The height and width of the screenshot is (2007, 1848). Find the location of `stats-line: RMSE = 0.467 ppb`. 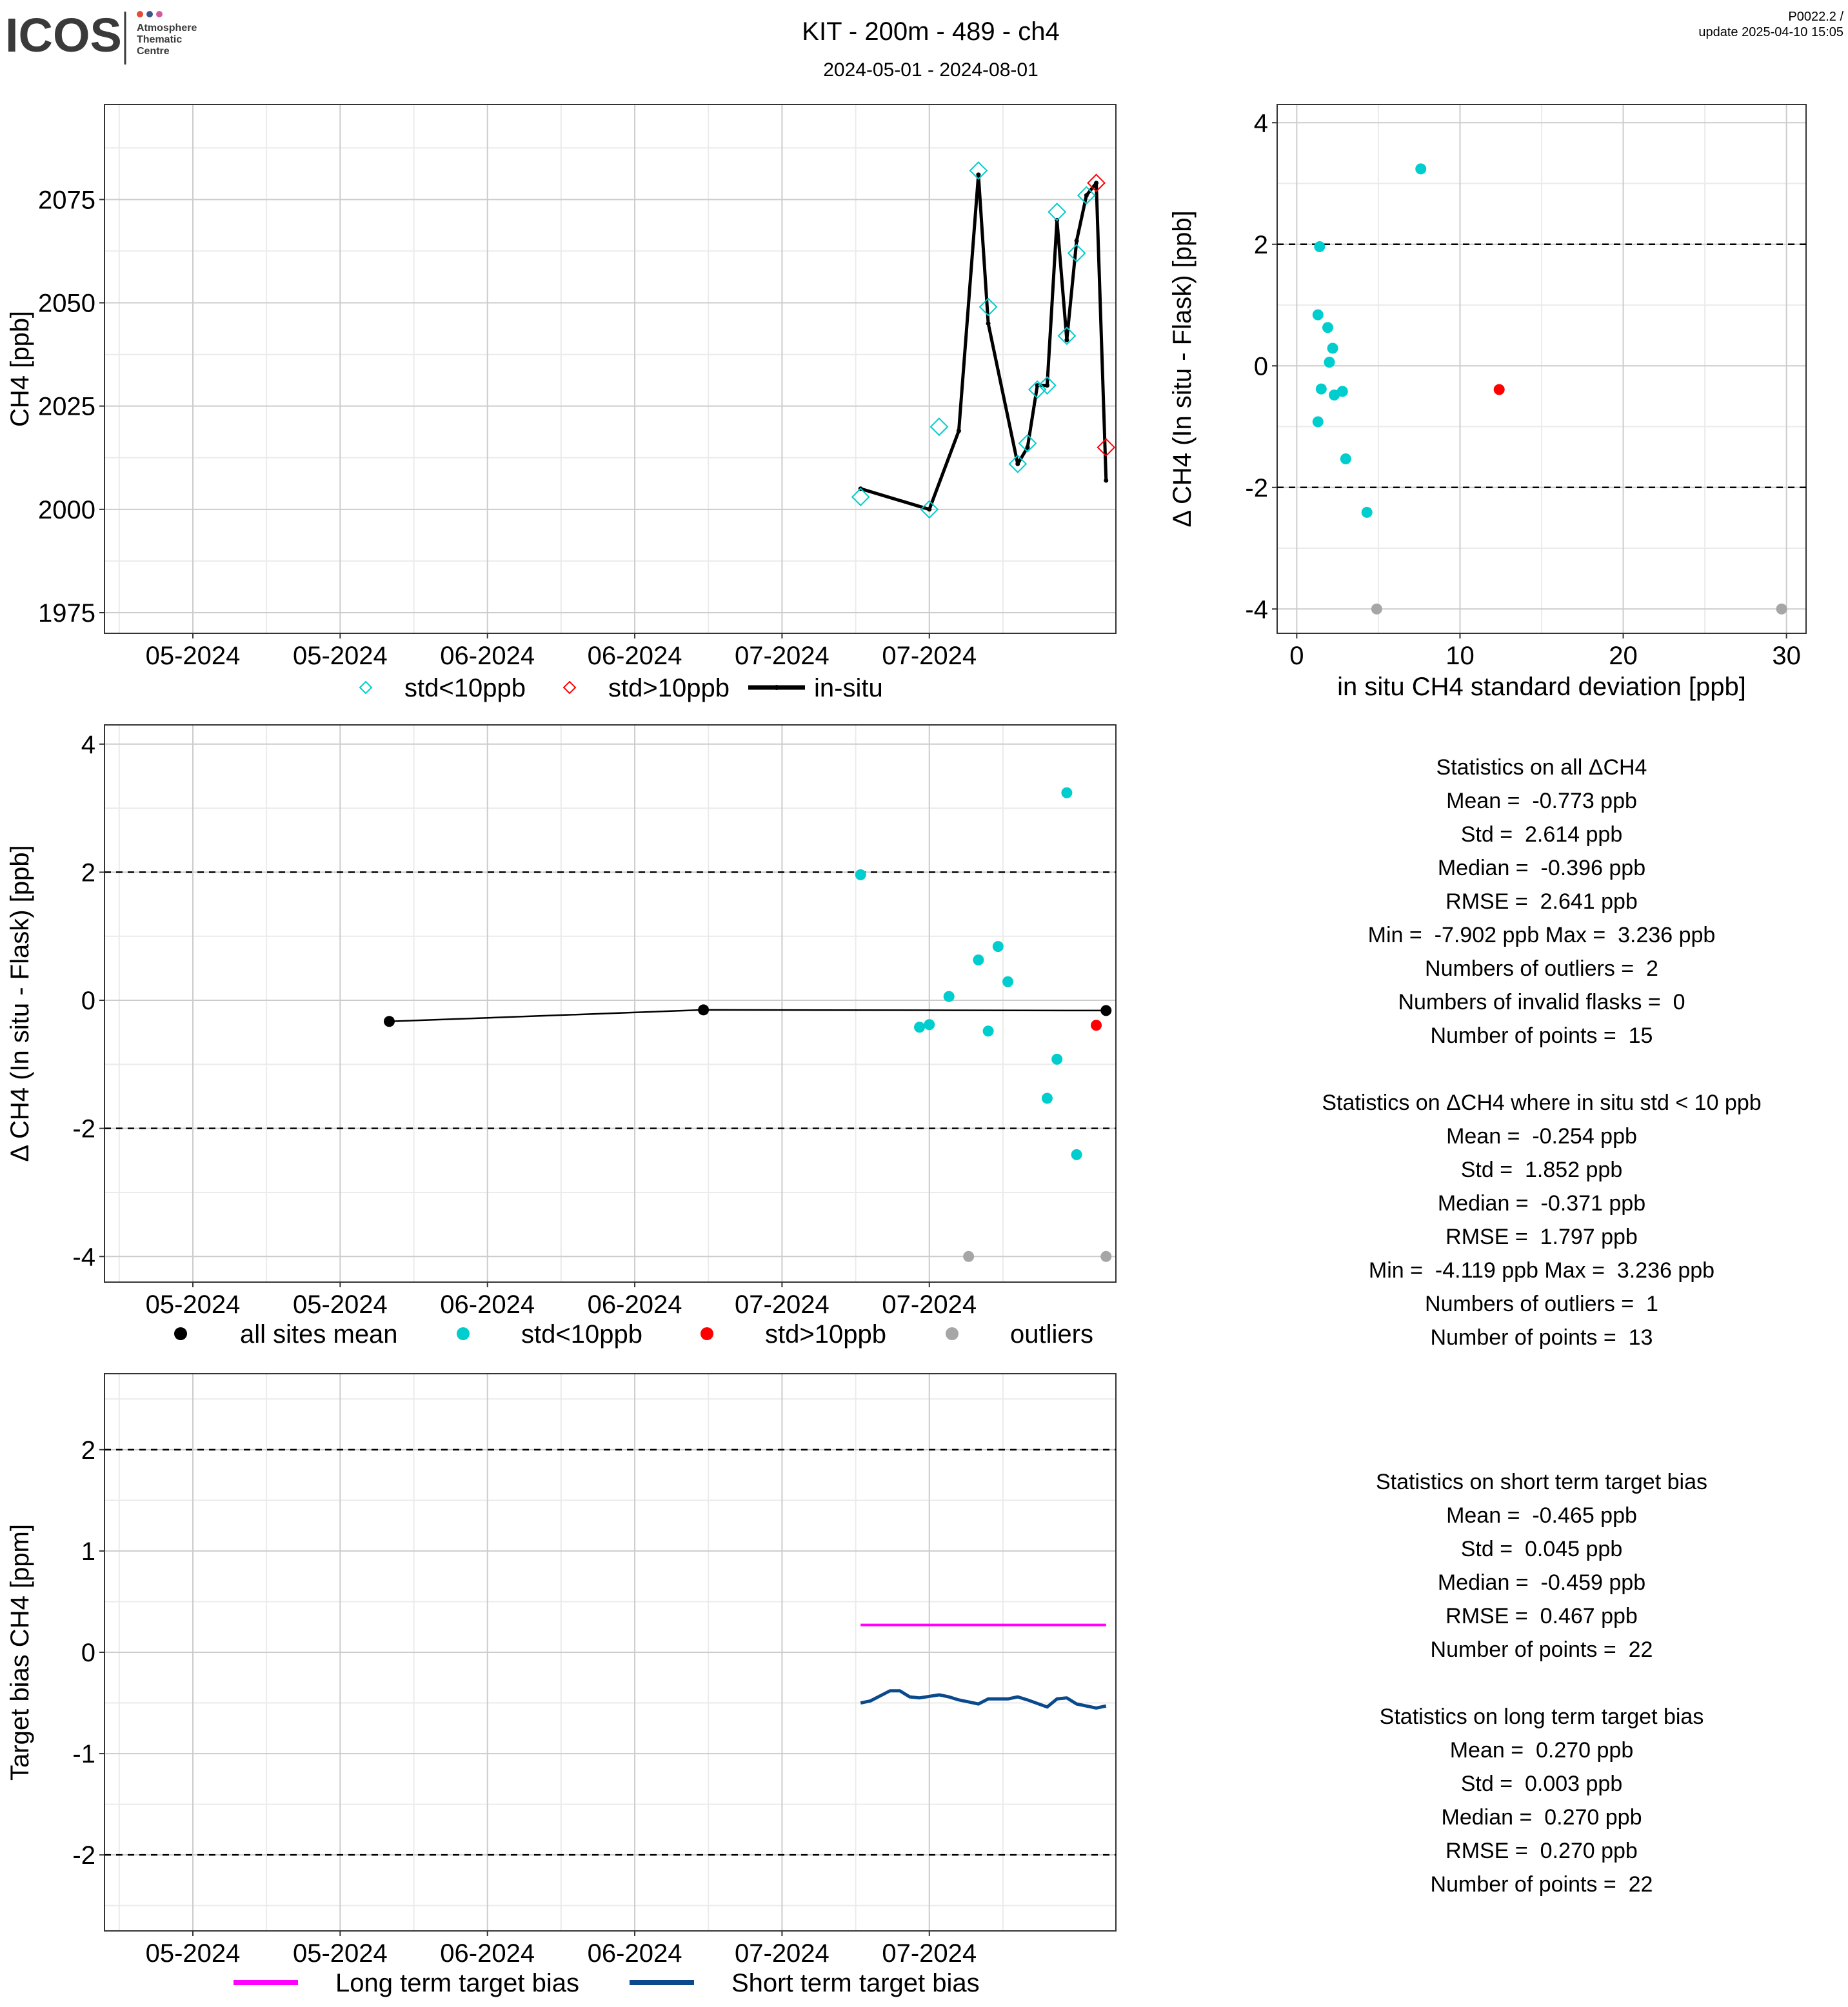

stats-line: RMSE = 0.467 ppb is located at coordinates (1542, 1616).